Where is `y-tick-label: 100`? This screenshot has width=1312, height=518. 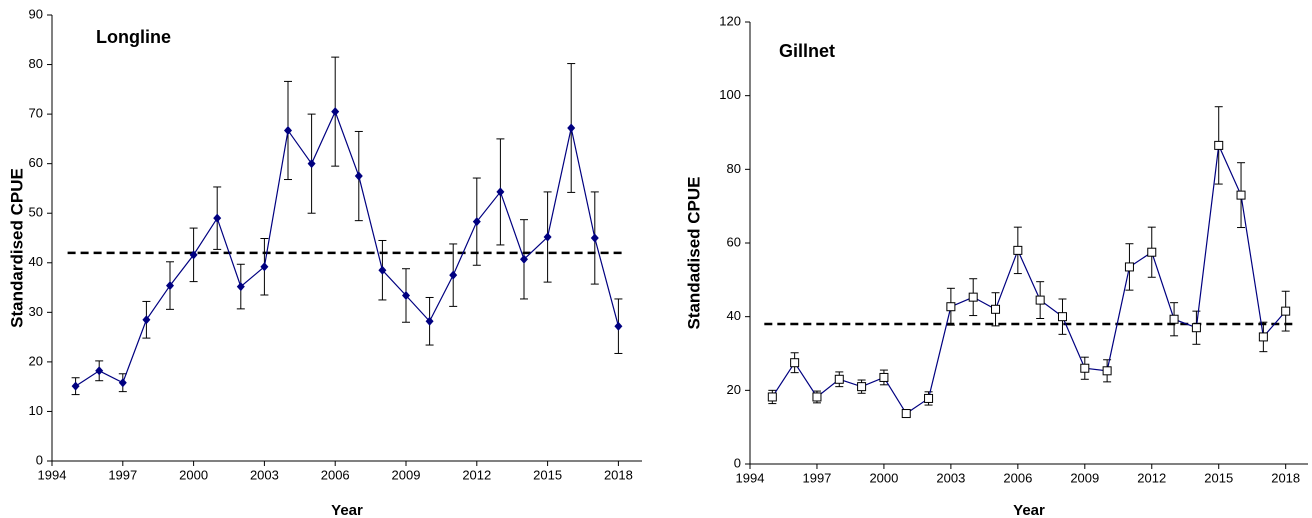
y-tick-label: 100 is located at coordinates (730, 94).